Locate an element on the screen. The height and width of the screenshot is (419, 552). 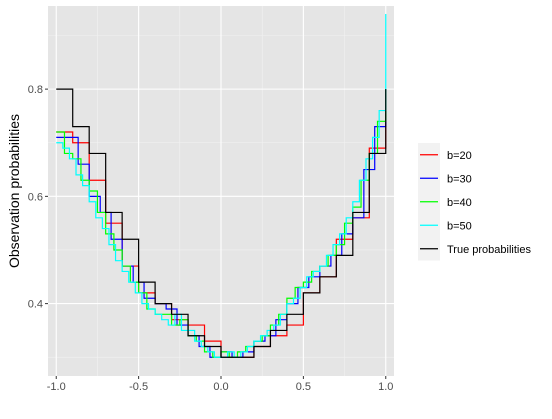
y-axis-title: Observation probabilities is located at coordinates (14, 191).